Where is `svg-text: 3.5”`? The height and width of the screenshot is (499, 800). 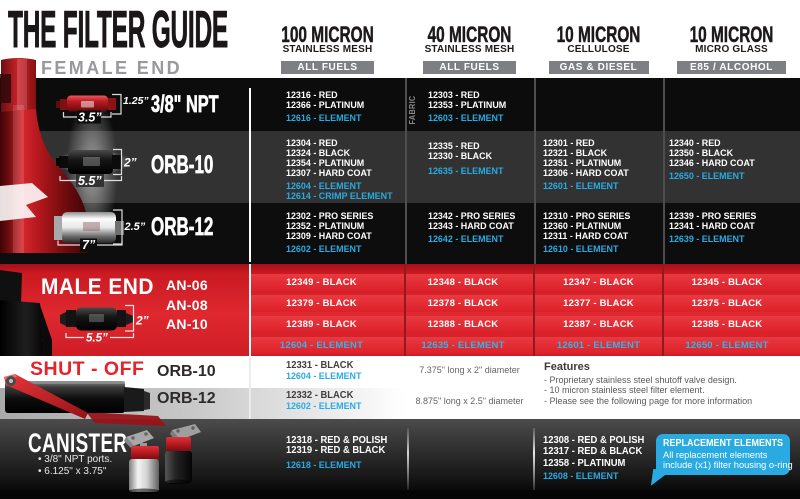 svg-text: 3.5” is located at coordinates (90, 118).